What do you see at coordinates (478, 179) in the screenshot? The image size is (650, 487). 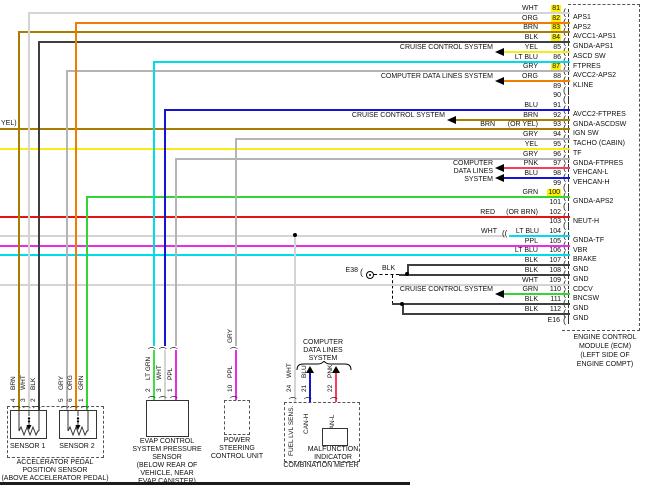 I see `data-lines-ref-line: SYSTEM` at bounding box center [478, 179].